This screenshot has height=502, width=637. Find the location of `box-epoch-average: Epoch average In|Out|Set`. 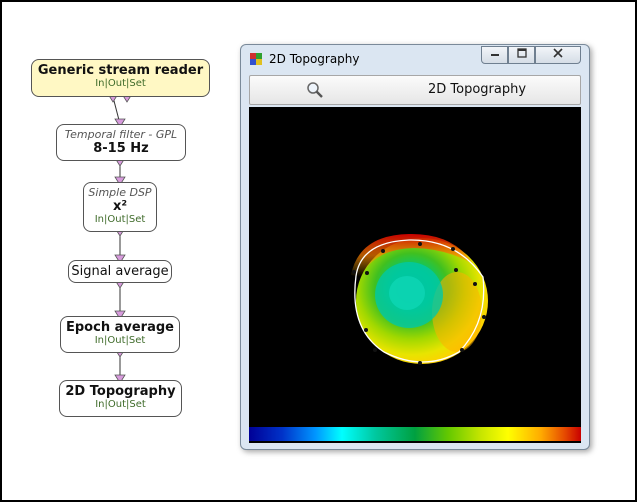

box-epoch-average: Epoch average In|Out|Set is located at coordinates (120, 334).